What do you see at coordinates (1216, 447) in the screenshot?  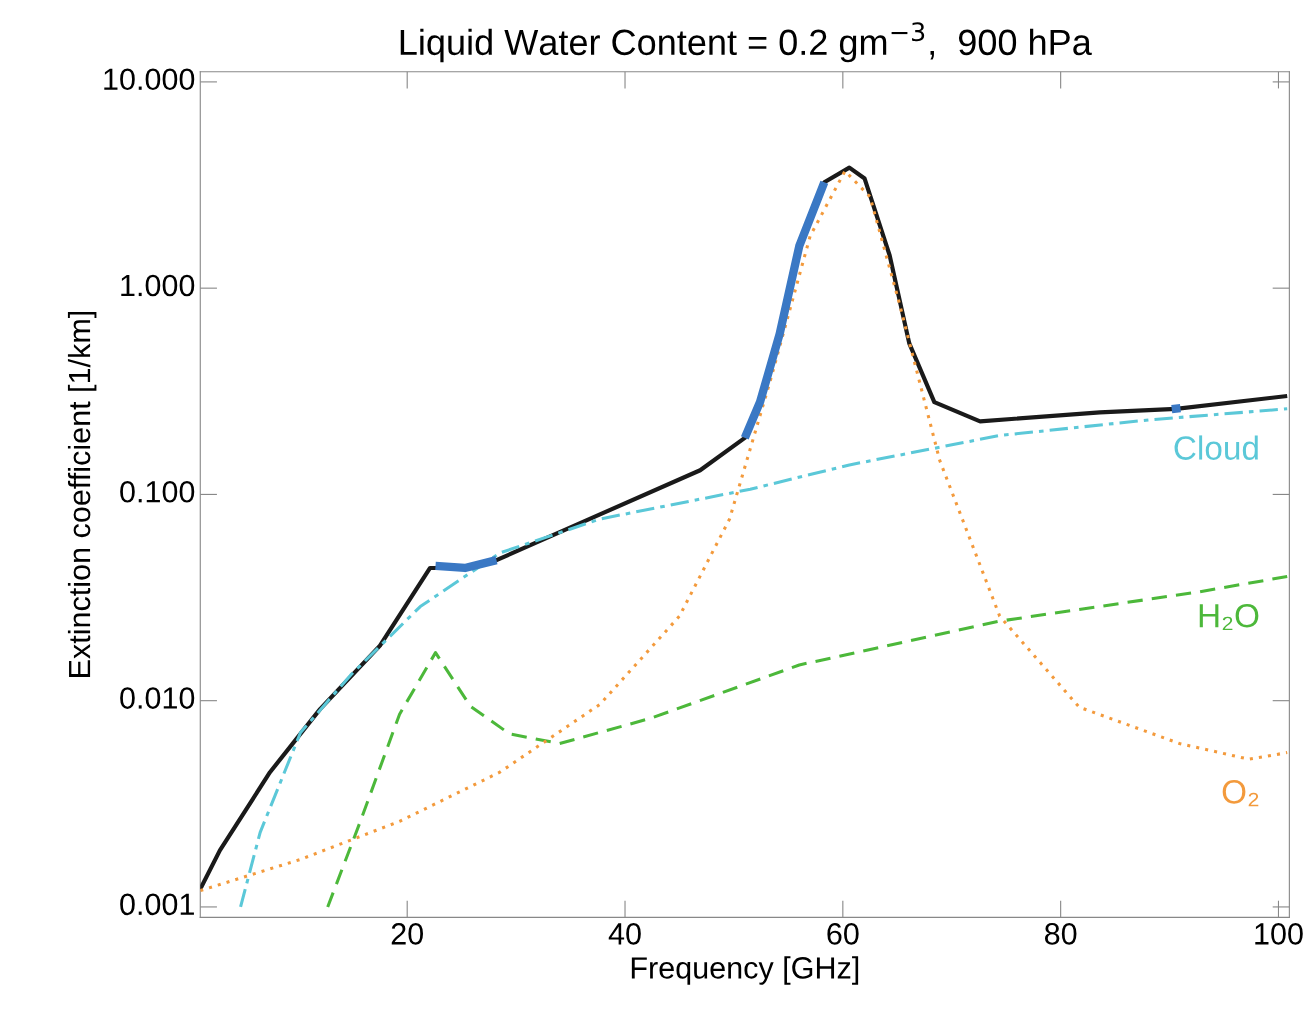 I see `series-label: Cloud` at bounding box center [1216, 447].